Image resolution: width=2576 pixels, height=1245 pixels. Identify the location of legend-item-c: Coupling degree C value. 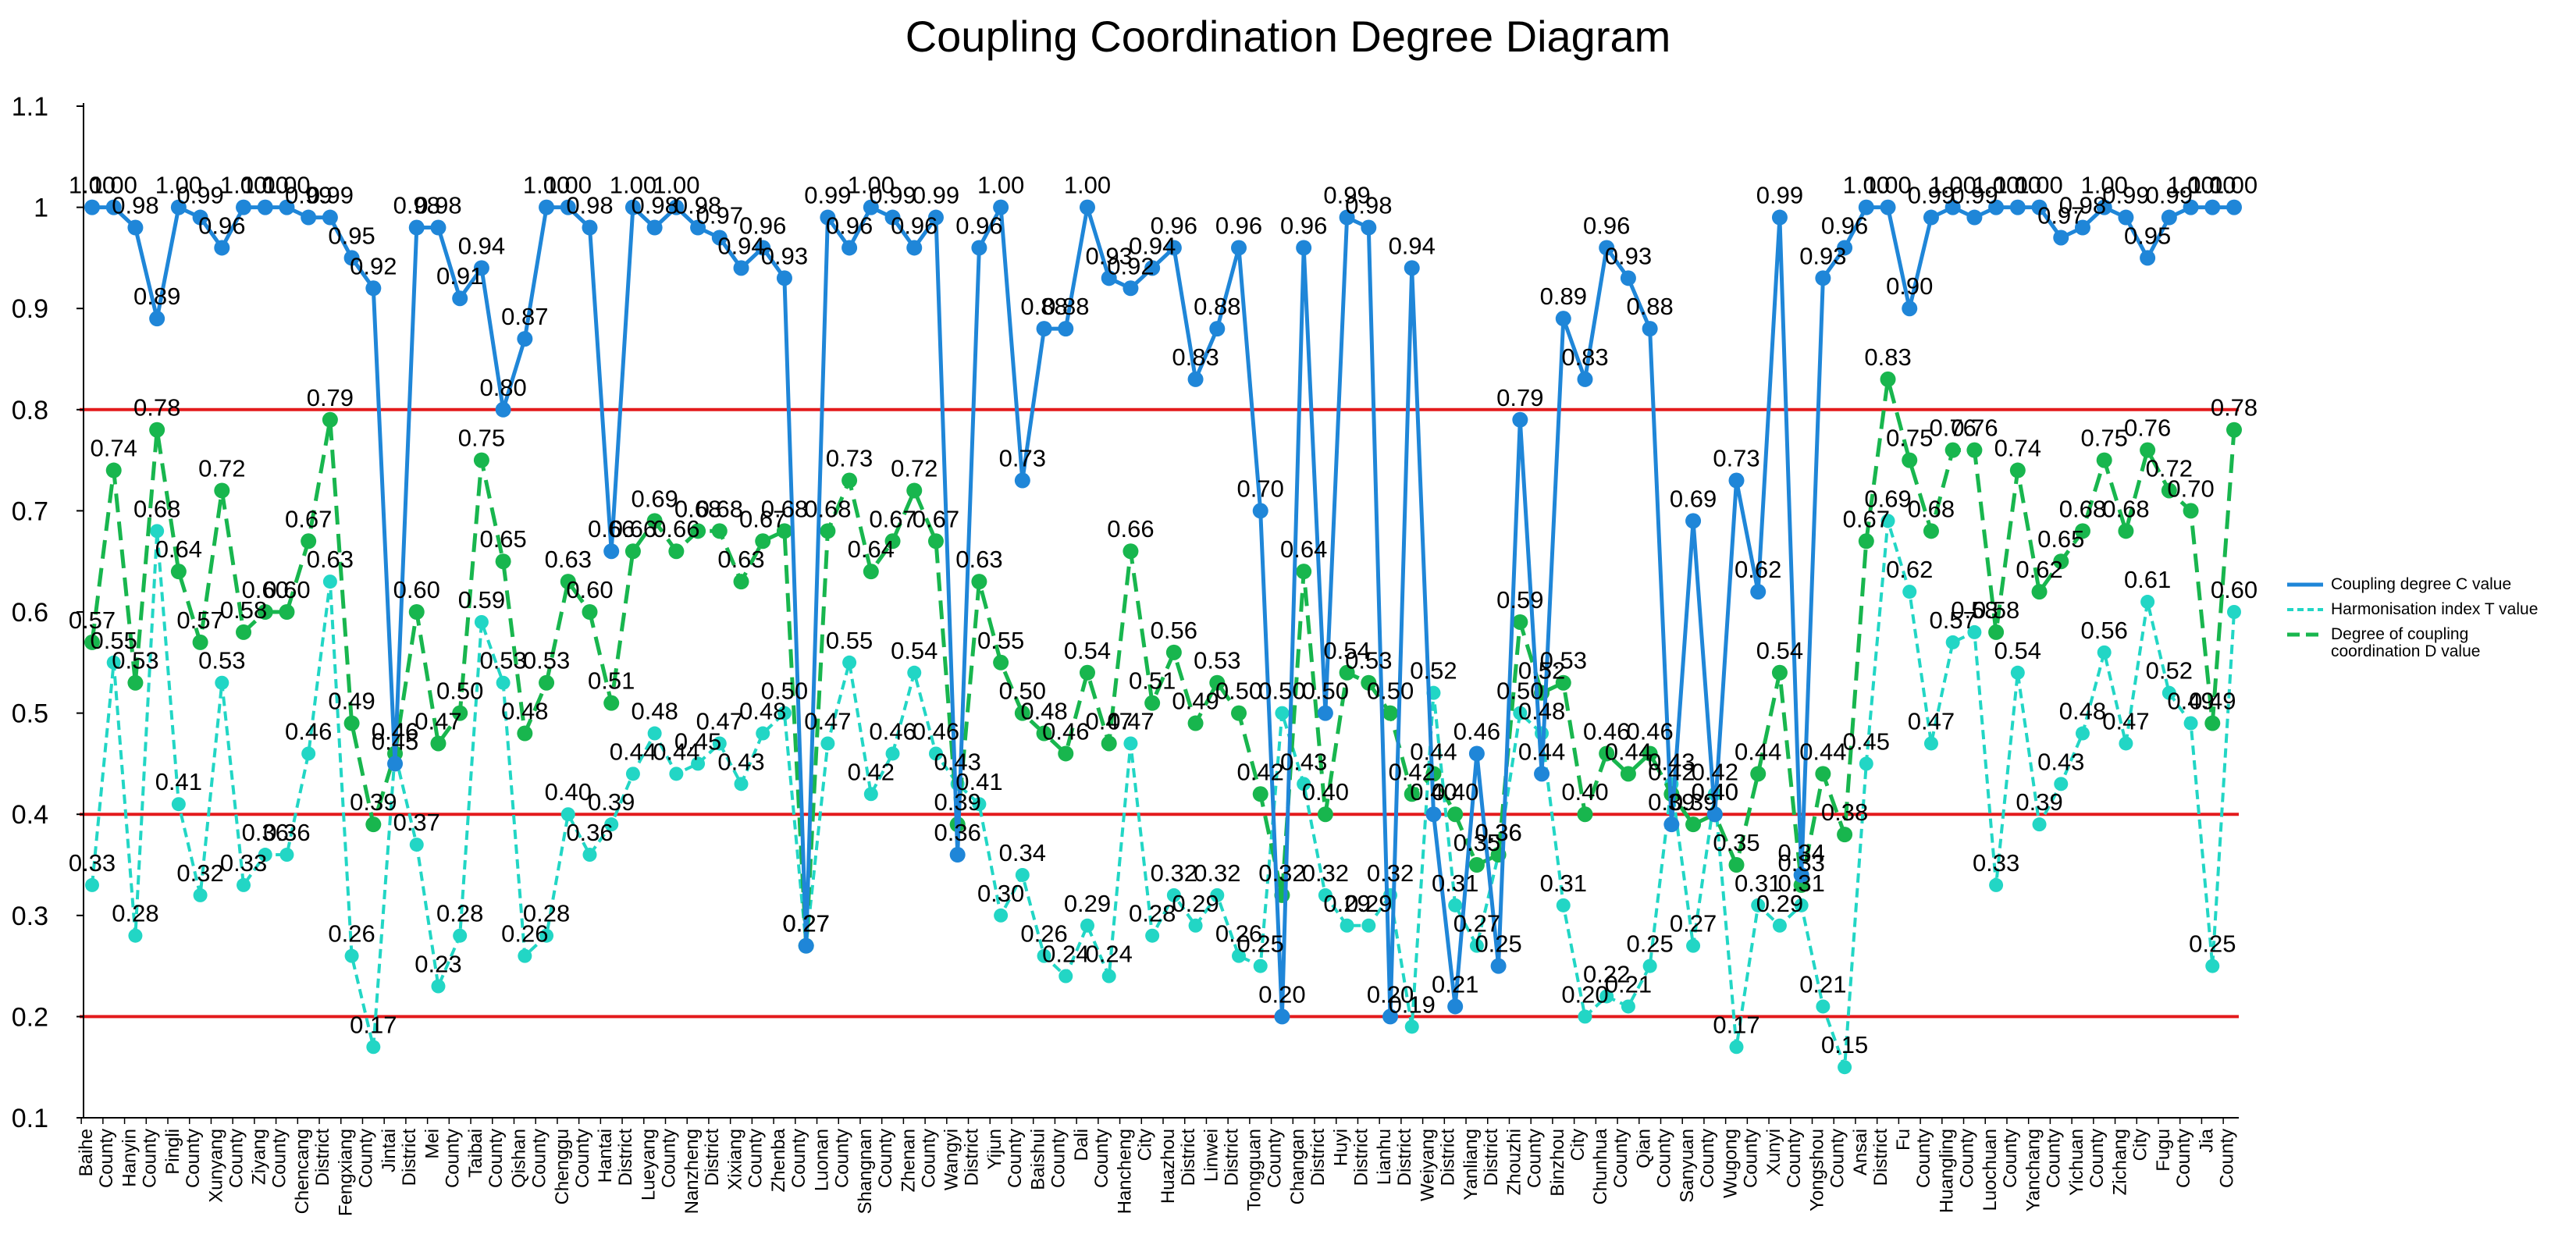
(2431, 584).